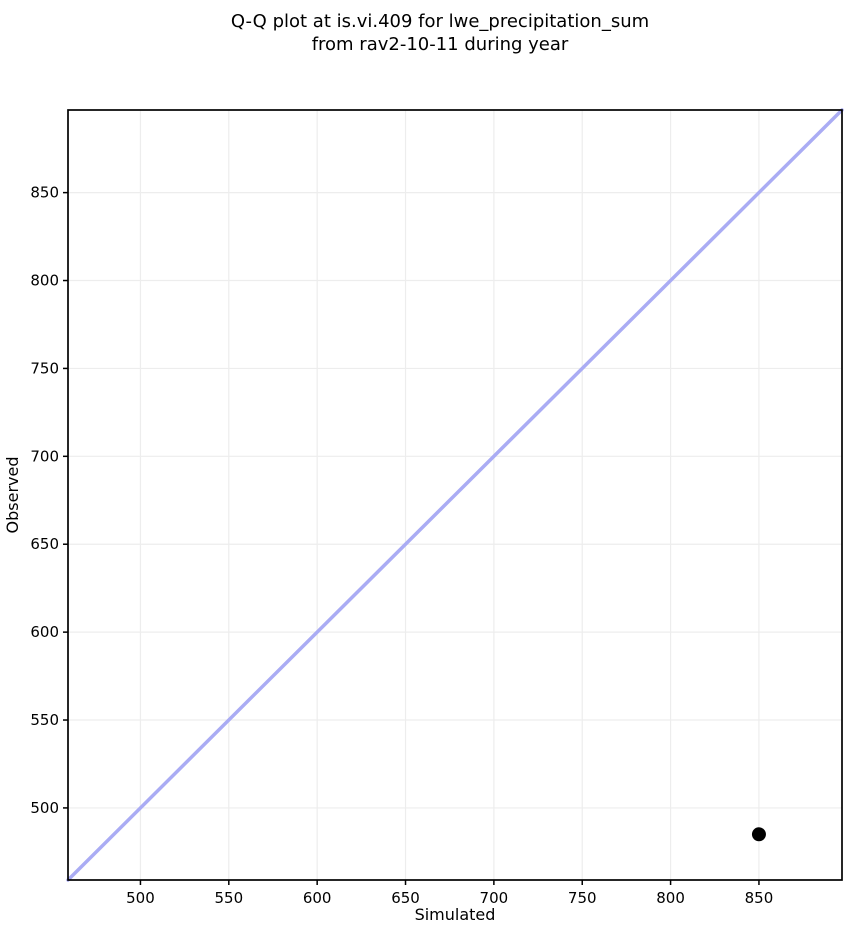  I want to click on x-tick-label-700: 700, so click(494, 898).